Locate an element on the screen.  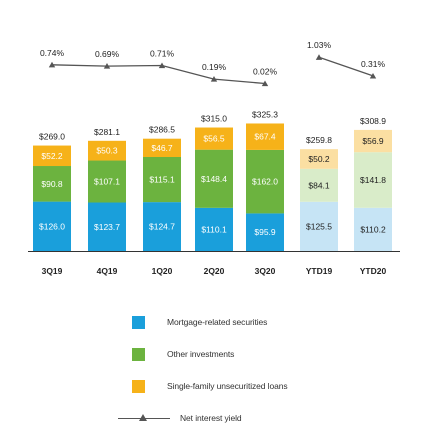
bar-label-other-investments-3q20: $162.0 is located at coordinates (265, 182).